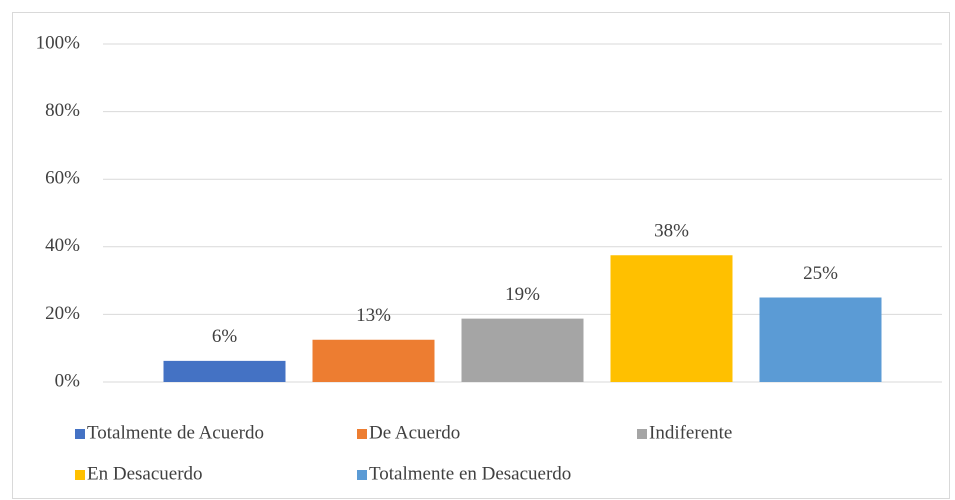 Image resolution: width=955 pixels, height=500 pixels. I want to click on legend-label: Totalmente en Desacuerdo, so click(470, 473).